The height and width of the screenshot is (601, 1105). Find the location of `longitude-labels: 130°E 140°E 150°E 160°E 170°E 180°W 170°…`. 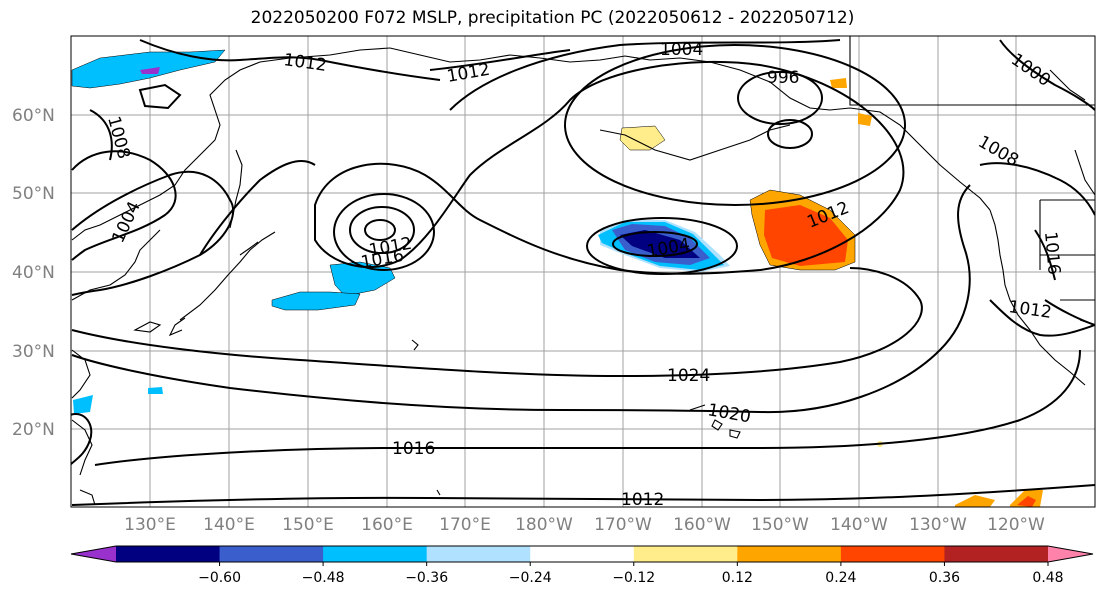

longitude-labels: 130°E 140°E 150°E 160°E 170°E 180°W 170°… is located at coordinates (584, 525).